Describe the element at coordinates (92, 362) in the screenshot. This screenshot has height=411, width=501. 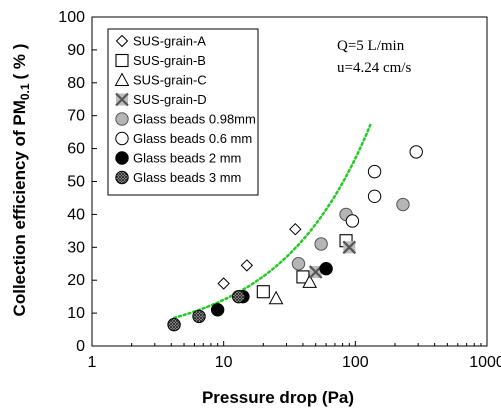
I see `x-tick-label: 1` at that location.